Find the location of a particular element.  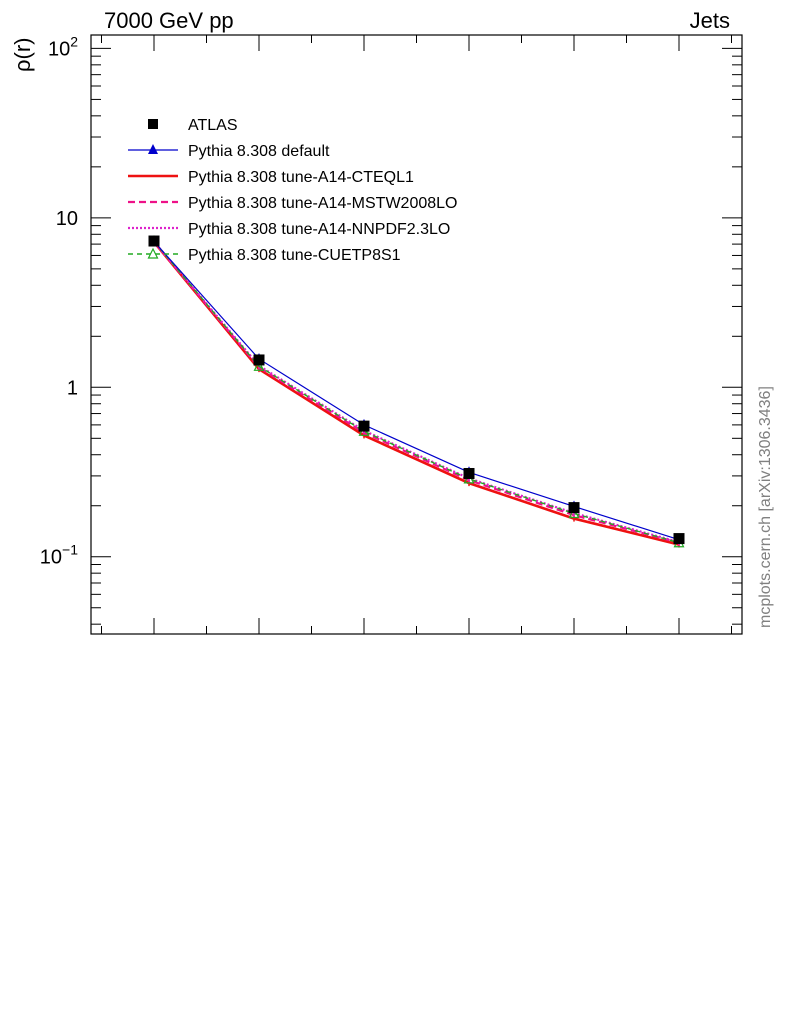

legend-label: Pythia 8.308 tune-A14-NNPDF2.3LO is located at coordinates (319, 229).